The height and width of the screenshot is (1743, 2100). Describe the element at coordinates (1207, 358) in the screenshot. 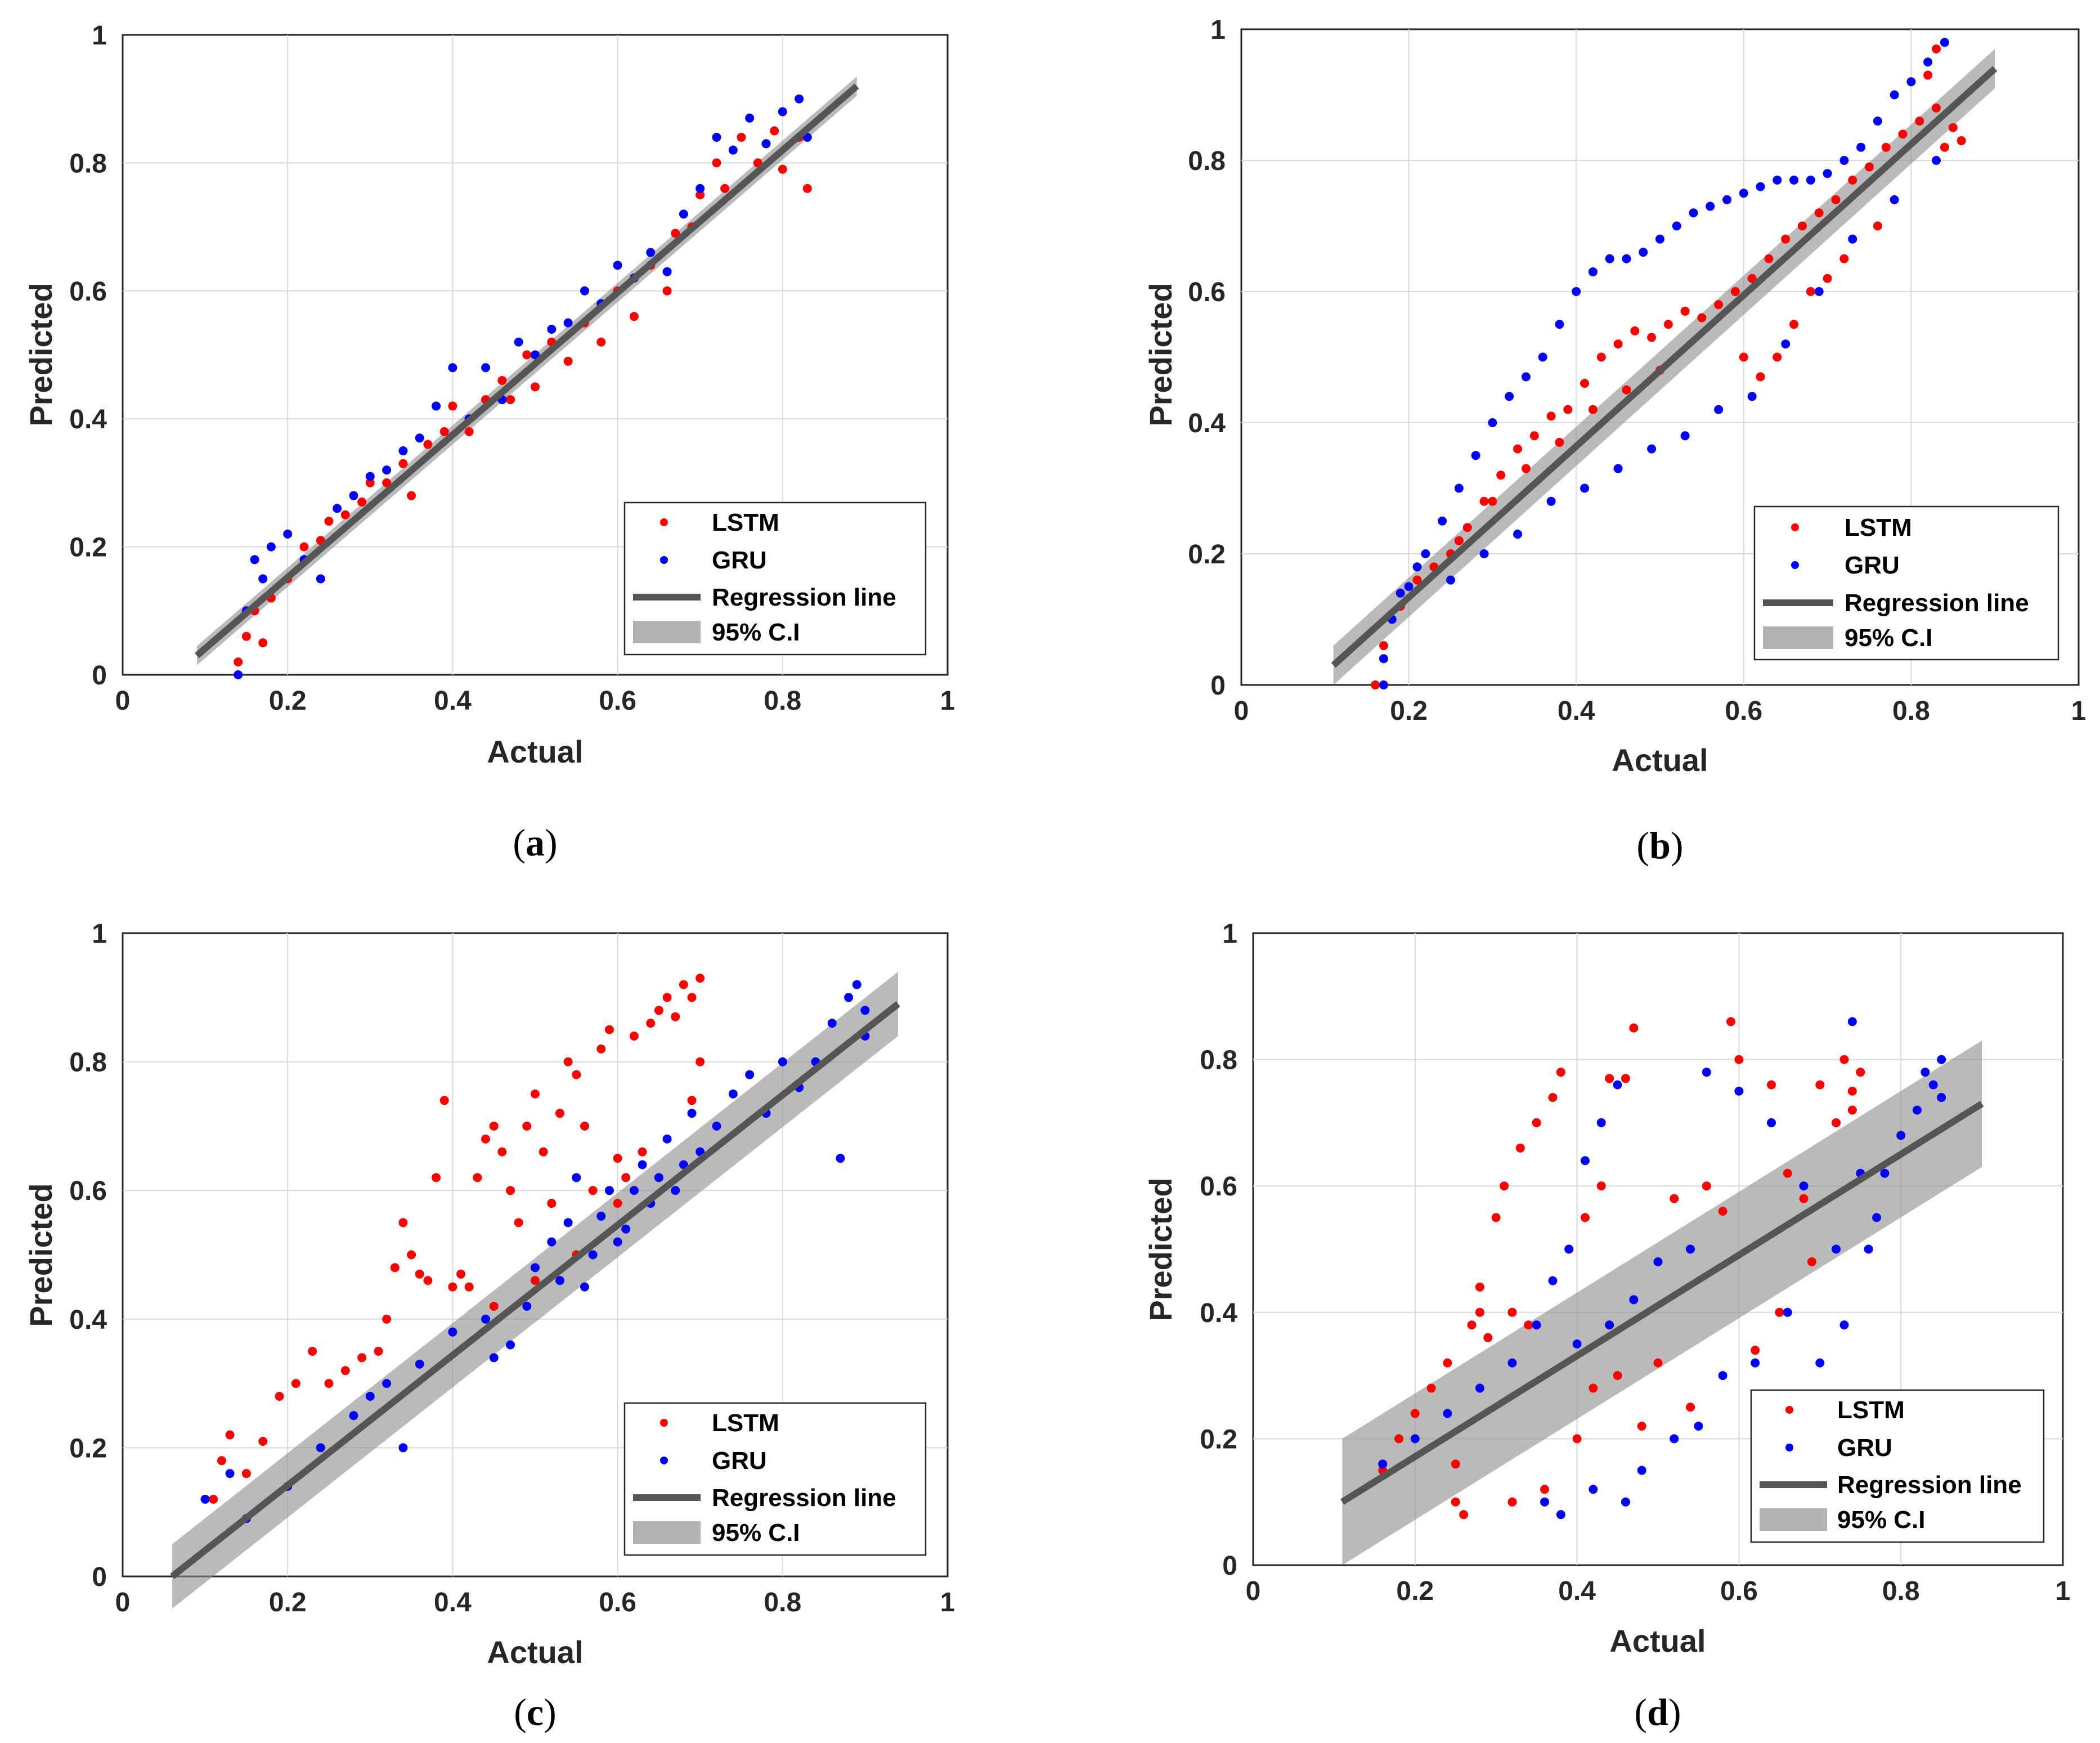

I see `y-tick-labels: 0 0.2 0.4 0.6 0.8 1` at that location.